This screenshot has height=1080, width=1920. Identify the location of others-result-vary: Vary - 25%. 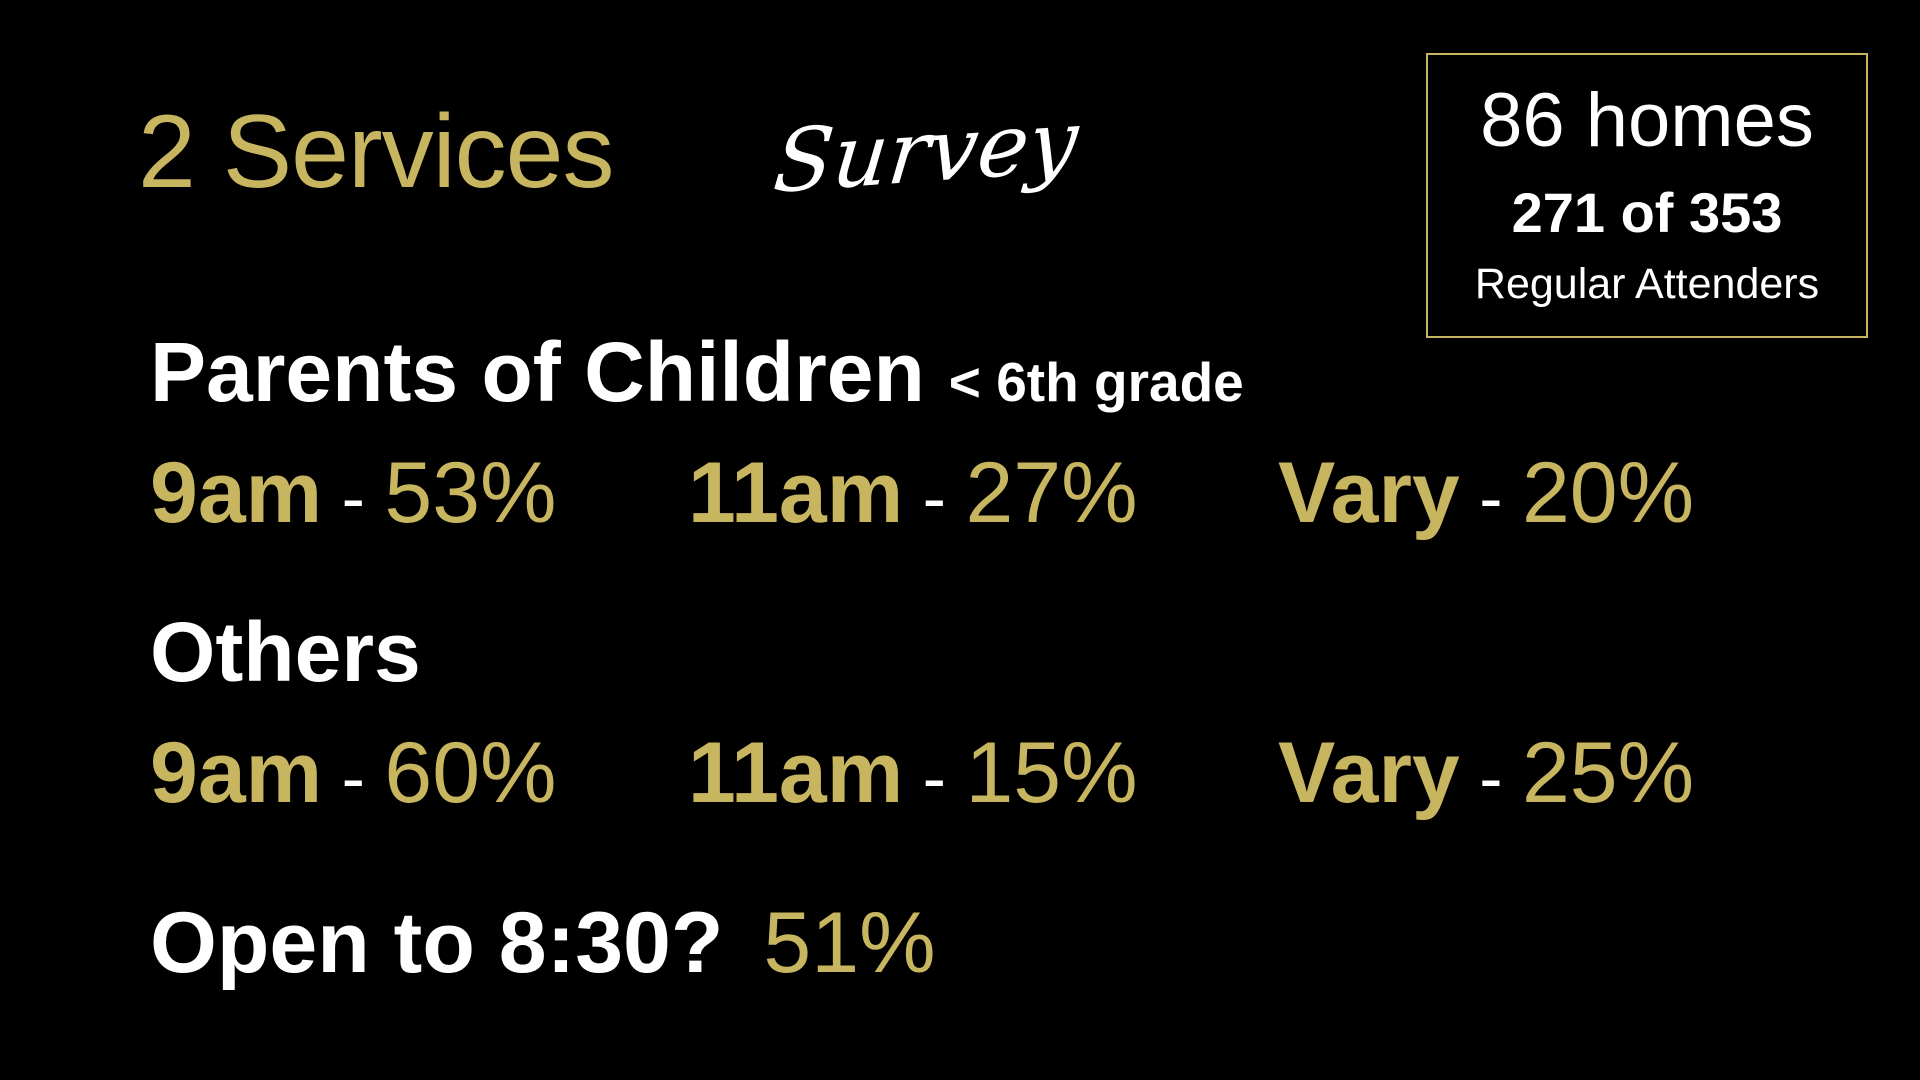
(1486, 773).